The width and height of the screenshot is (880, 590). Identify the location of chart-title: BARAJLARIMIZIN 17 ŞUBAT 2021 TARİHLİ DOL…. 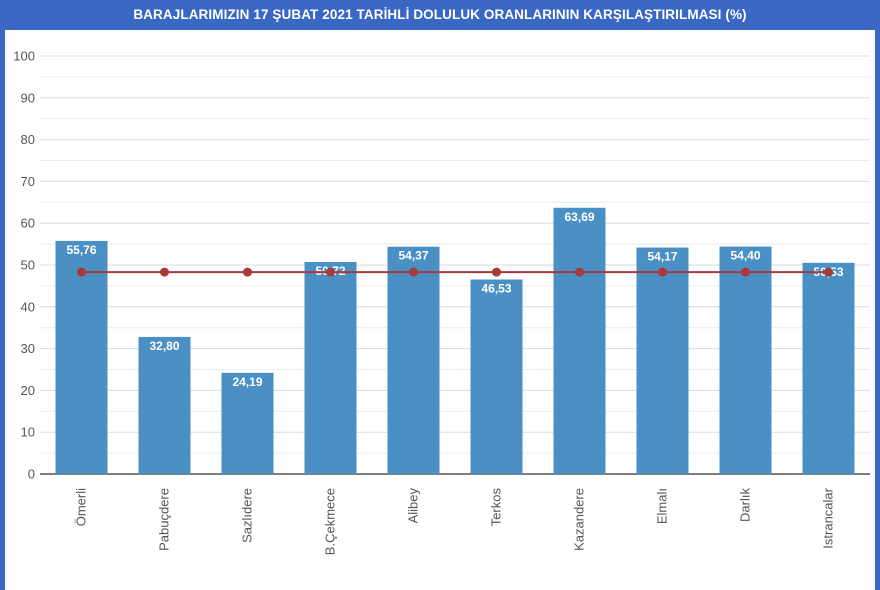
(440, 15).